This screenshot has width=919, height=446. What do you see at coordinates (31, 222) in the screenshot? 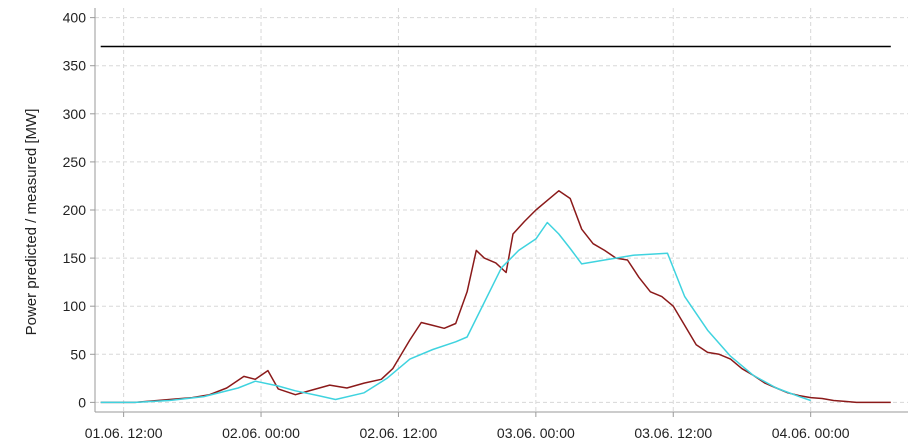
I see `y-axis-title: Power predicted / measured [MW]` at bounding box center [31, 222].